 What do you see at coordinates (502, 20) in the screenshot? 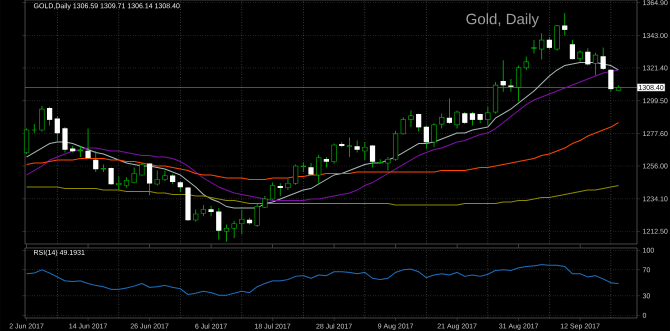
I see `annotation: Gold, Daily` at bounding box center [502, 20].